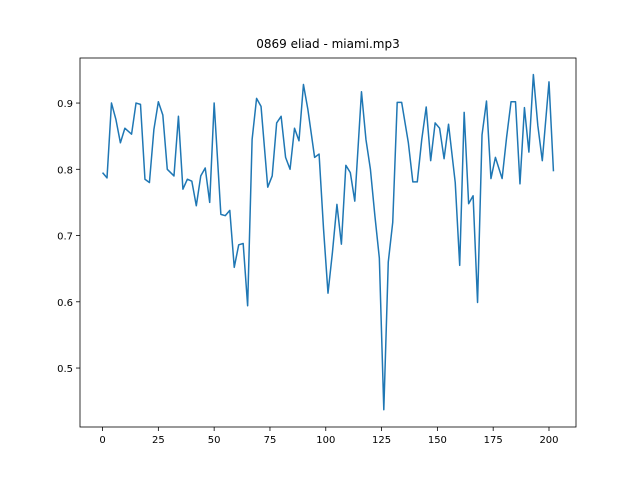  What do you see at coordinates (214, 440) in the screenshot?
I see `x-tick-label: 50` at bounding box center [214, 440].